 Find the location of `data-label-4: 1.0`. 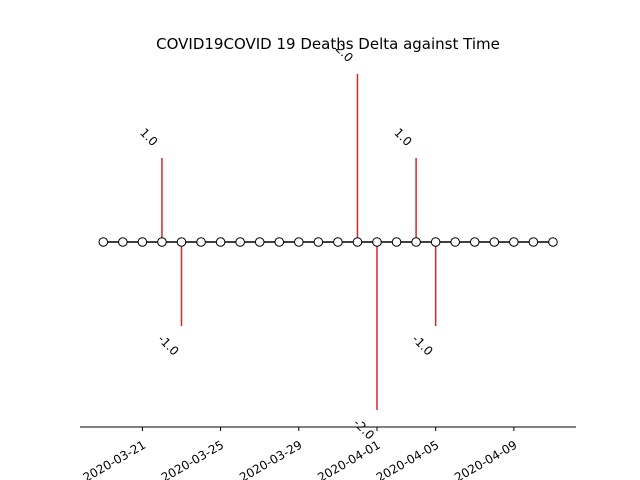

data-label-4: 1.0 is located at coordinates (402, 136).